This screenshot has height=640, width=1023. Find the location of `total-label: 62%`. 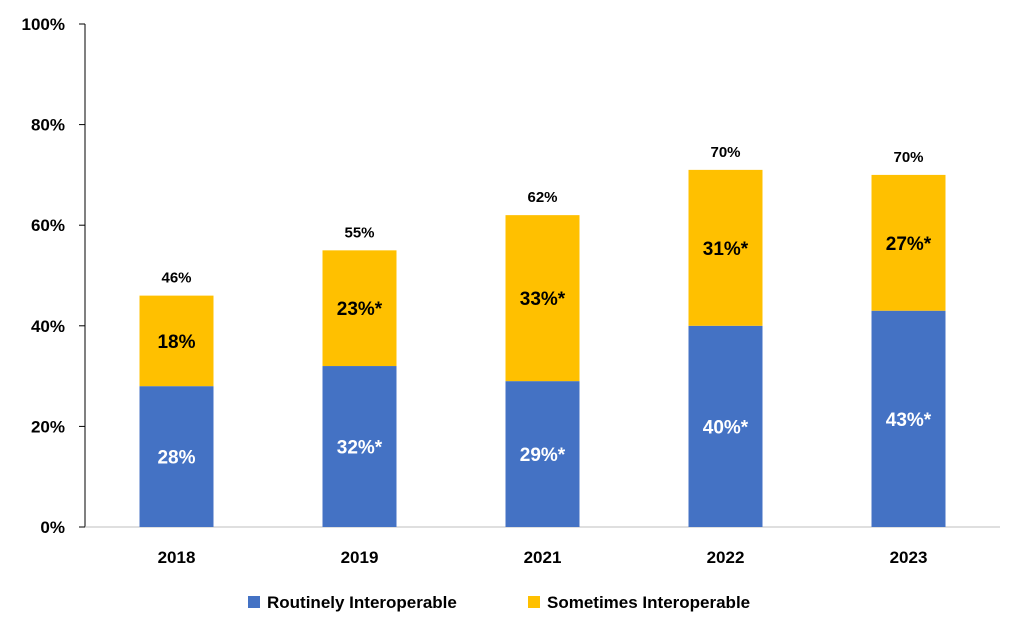

total-label: 62% is located at coordinates (542, 197).